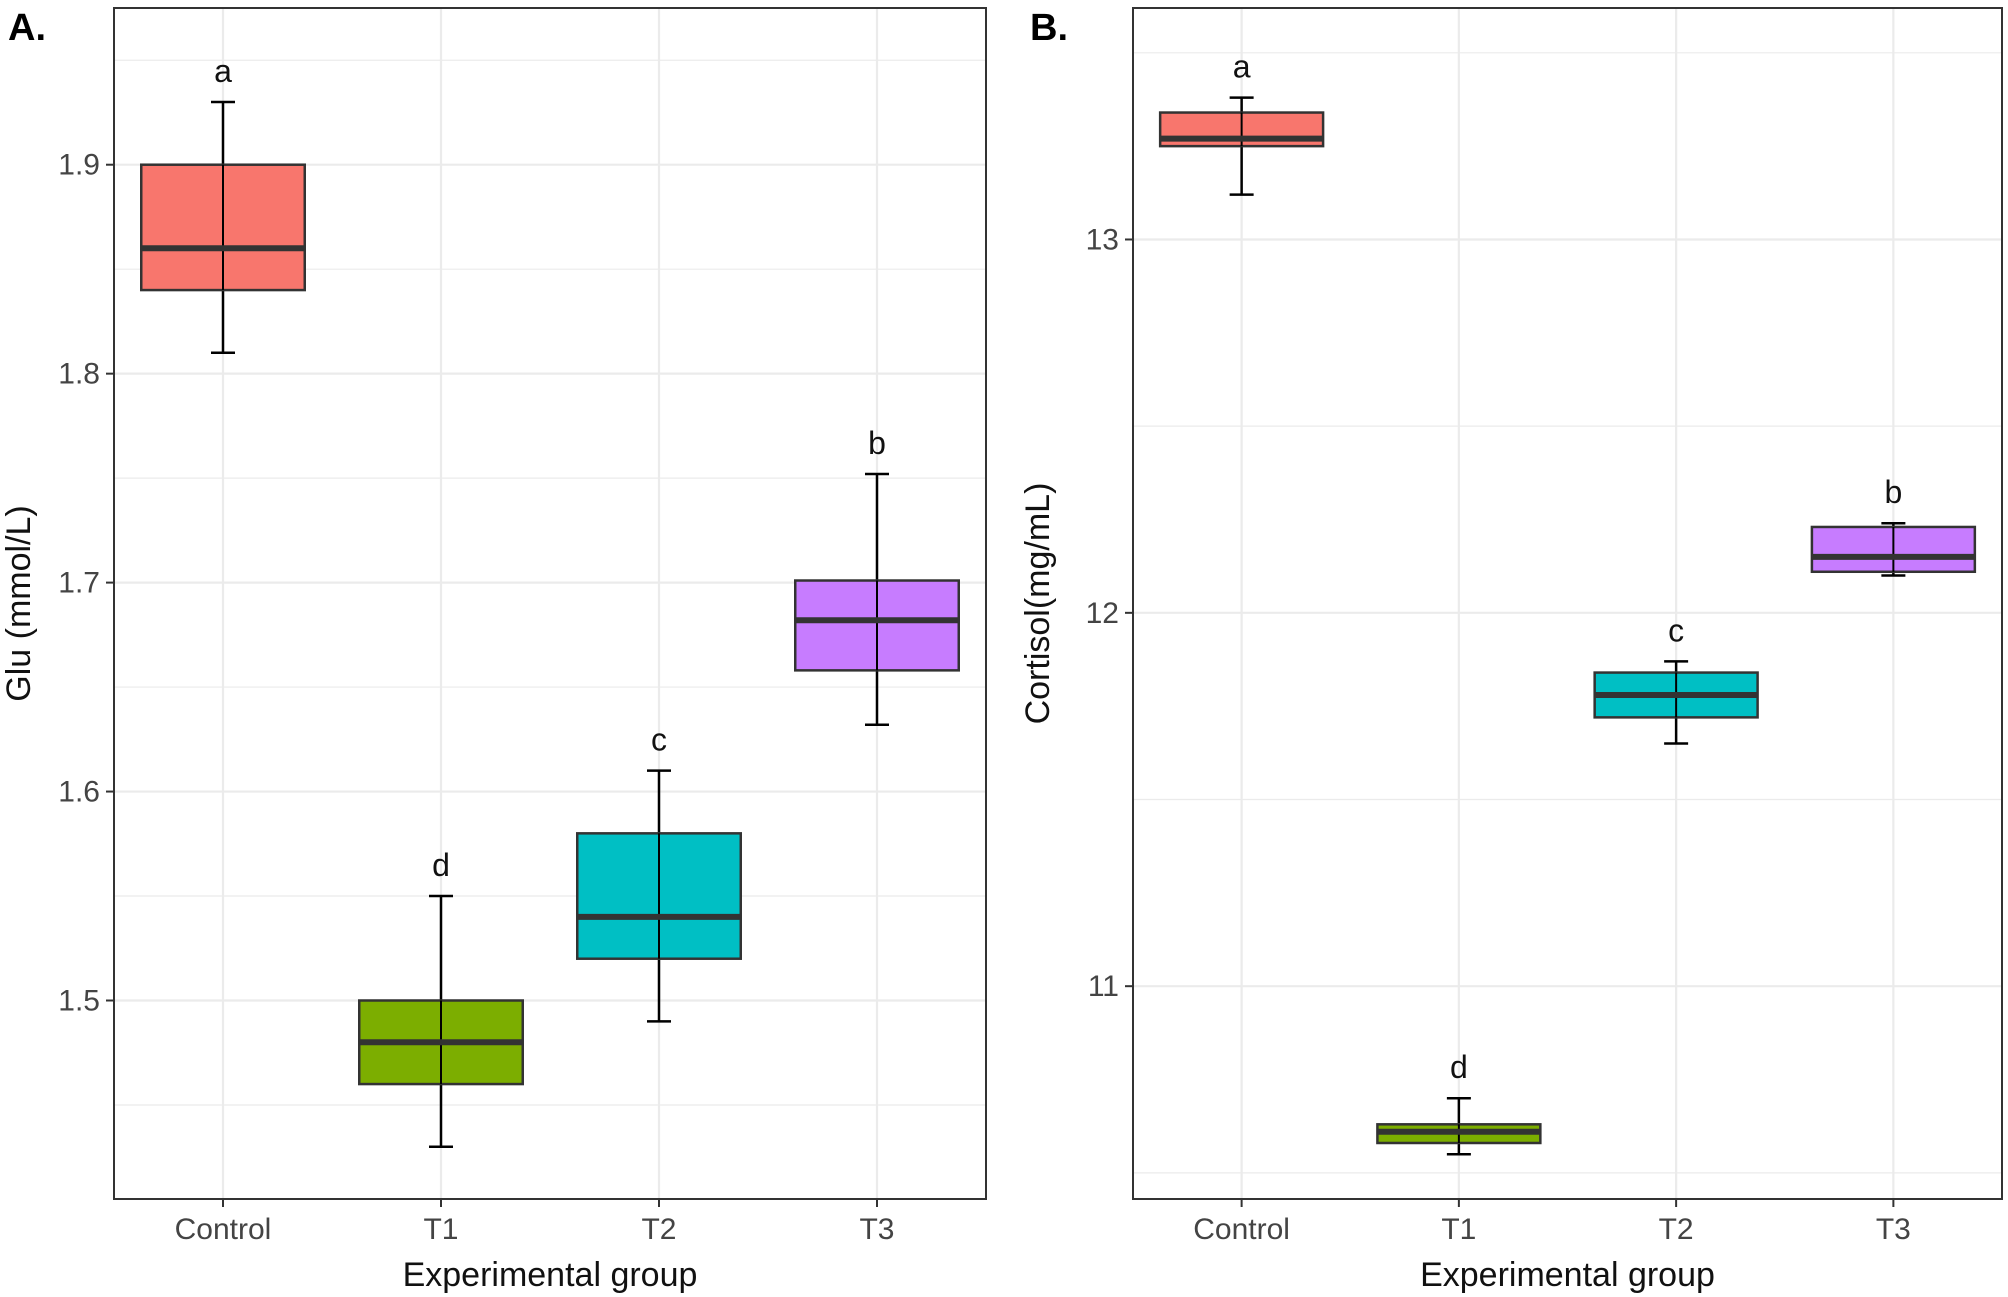 The width and height of the screenshot is (2008, 1297). I want to click on panel-label: A., so click(27, 28).